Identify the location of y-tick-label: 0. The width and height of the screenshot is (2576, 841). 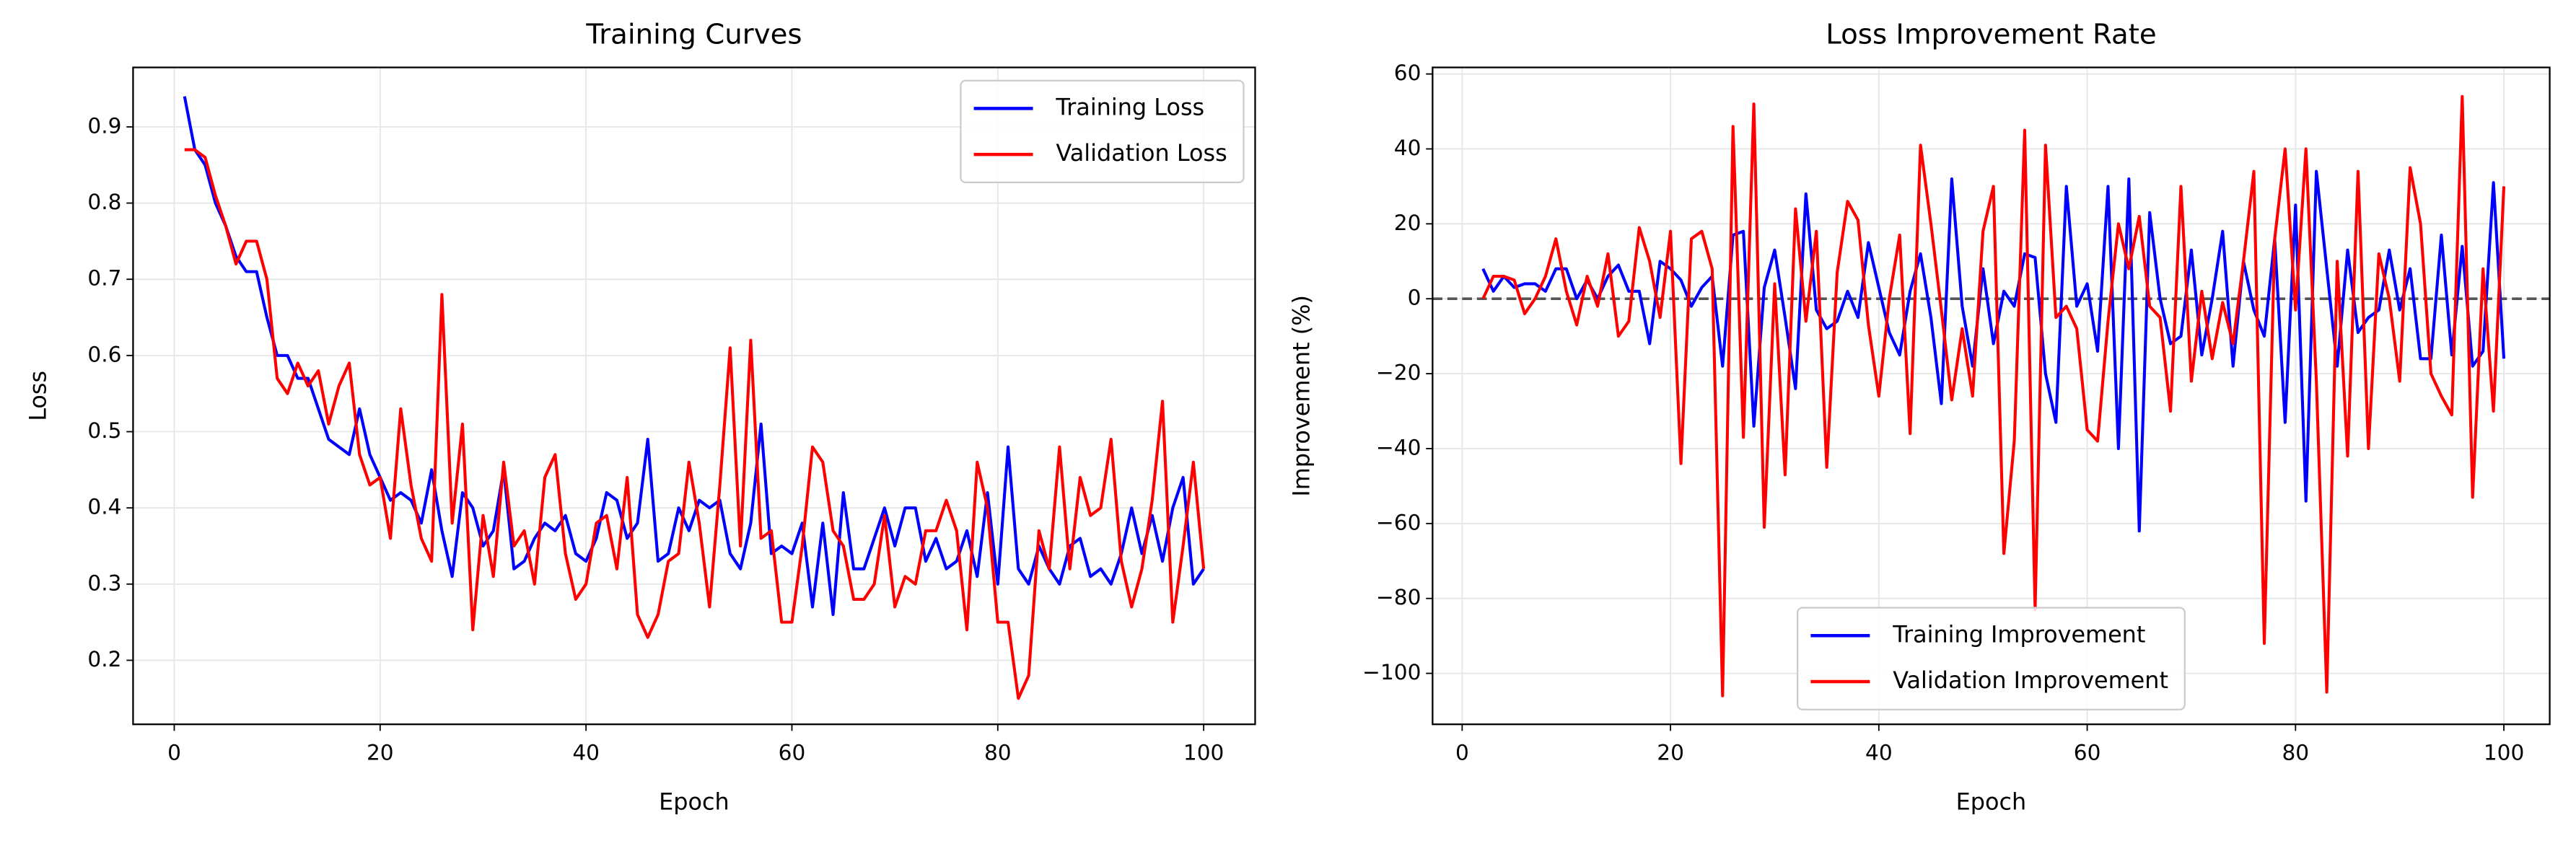
(1414, 298).